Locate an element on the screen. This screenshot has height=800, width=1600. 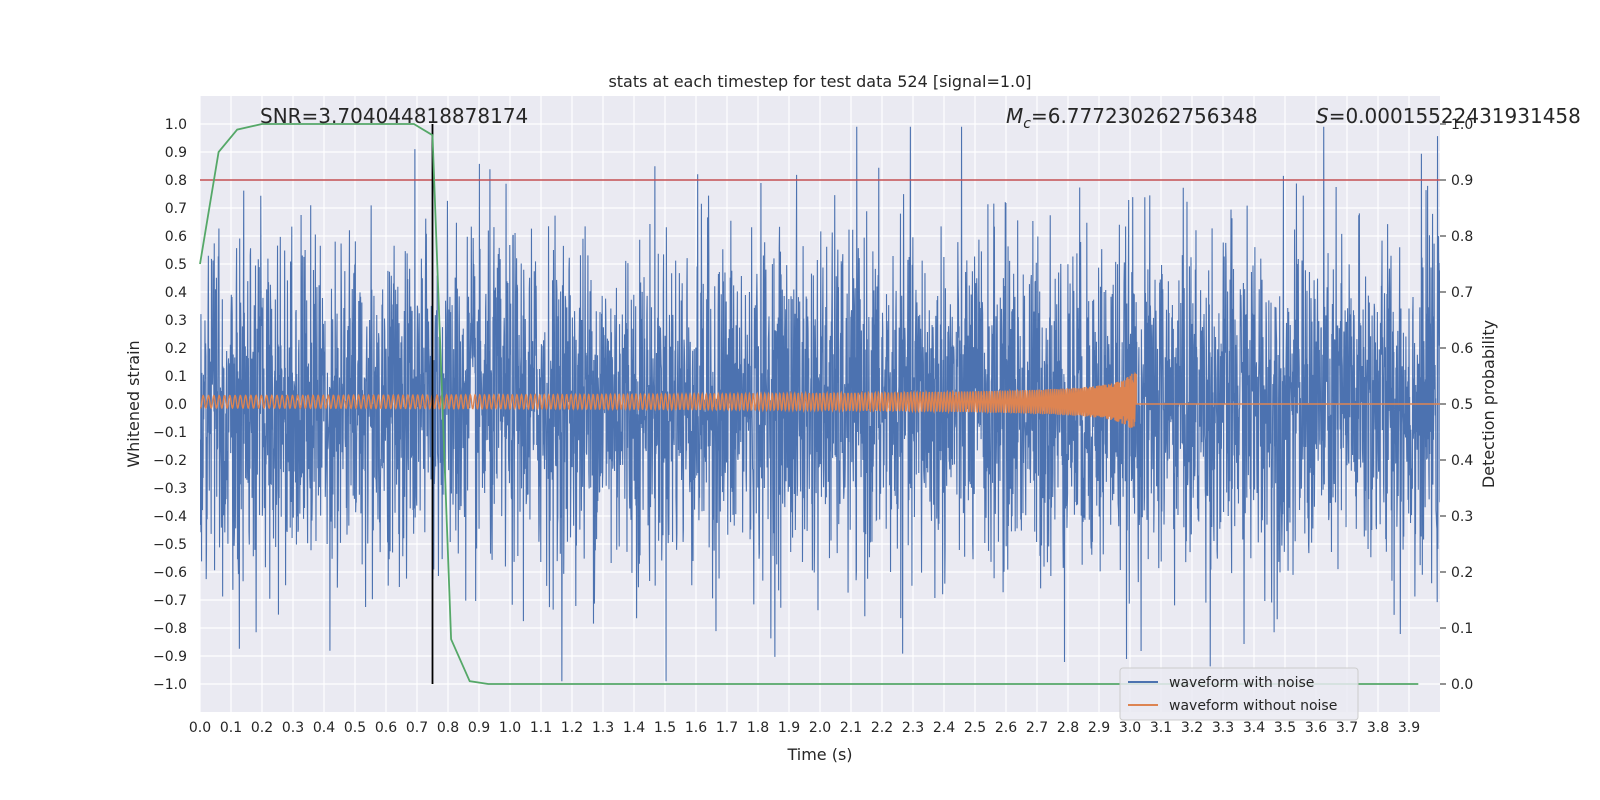
x-tick-label: 3.4 is located at coordinates (1254, 728).